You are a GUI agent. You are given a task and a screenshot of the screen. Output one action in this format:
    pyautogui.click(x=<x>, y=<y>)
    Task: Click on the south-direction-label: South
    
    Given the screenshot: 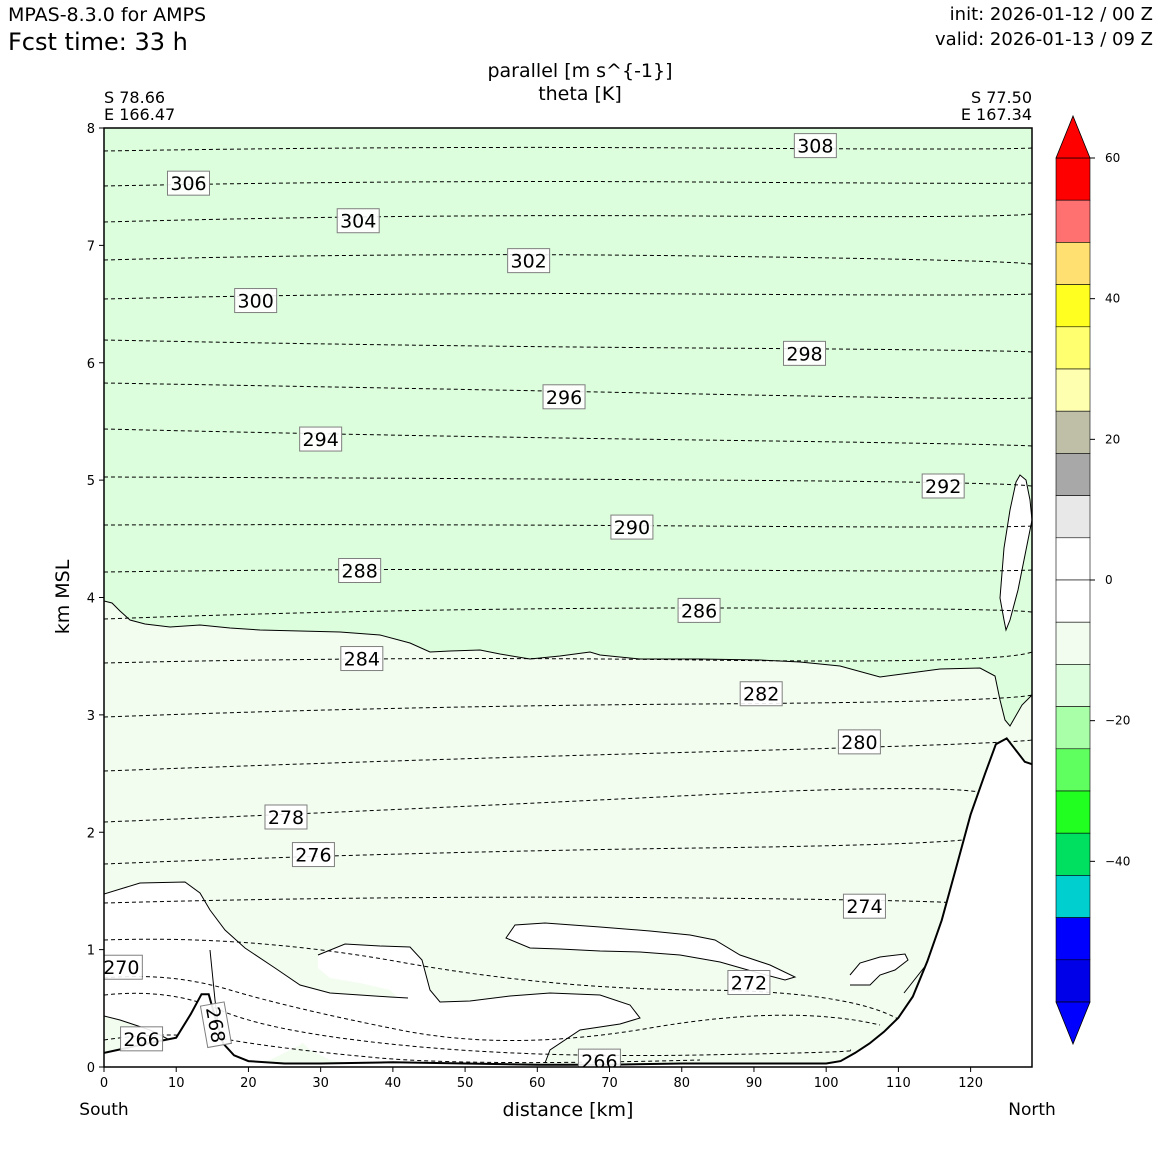 What is the action you would take?
    pyautogui.click(x=104, y=1110)
    